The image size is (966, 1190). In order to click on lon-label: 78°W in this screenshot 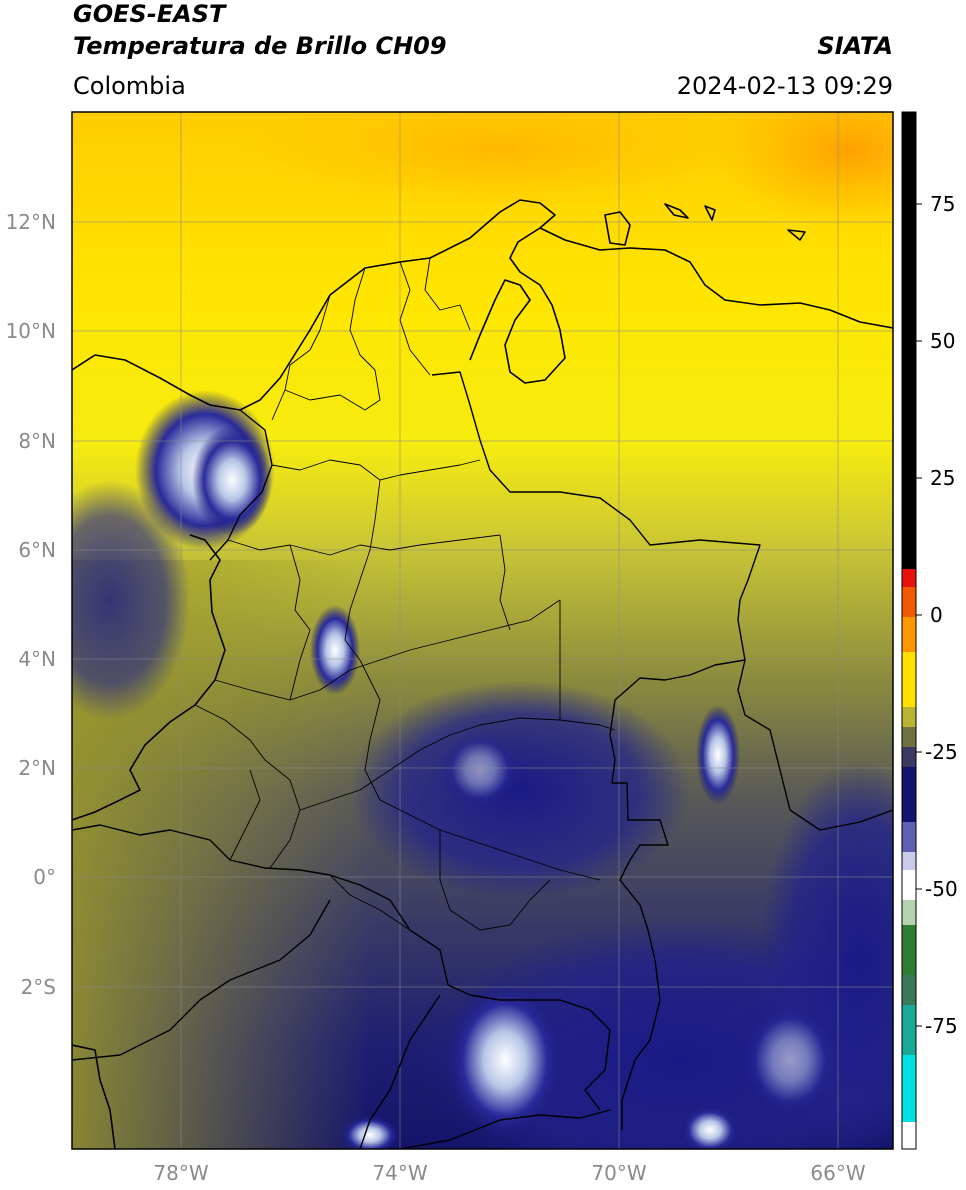, I will do `click(180, 1173)`.